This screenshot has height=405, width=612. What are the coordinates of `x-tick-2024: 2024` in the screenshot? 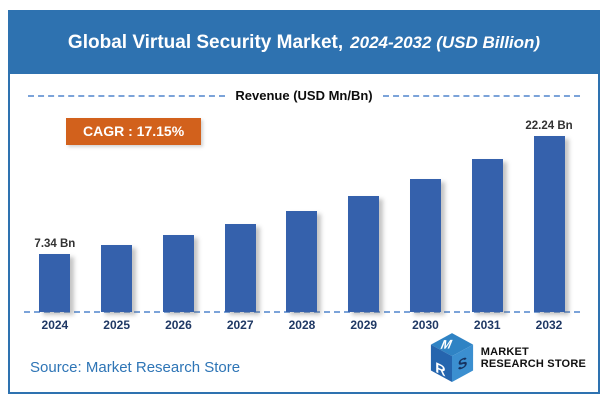 It's located at (55, 325).